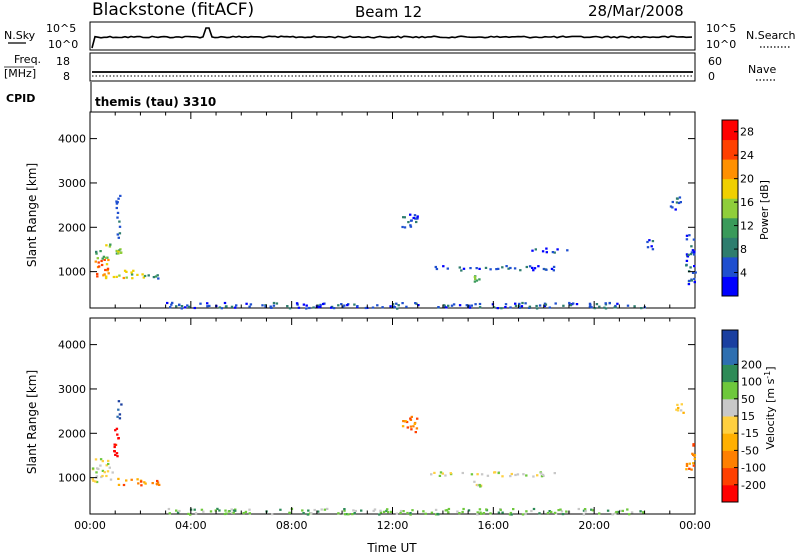 Image resolution: width=800 pixels, height=554 pixels. Describe the element at coordinates (191, 525) in the screenshot. I see `xtick-label: 04:00` at that location.